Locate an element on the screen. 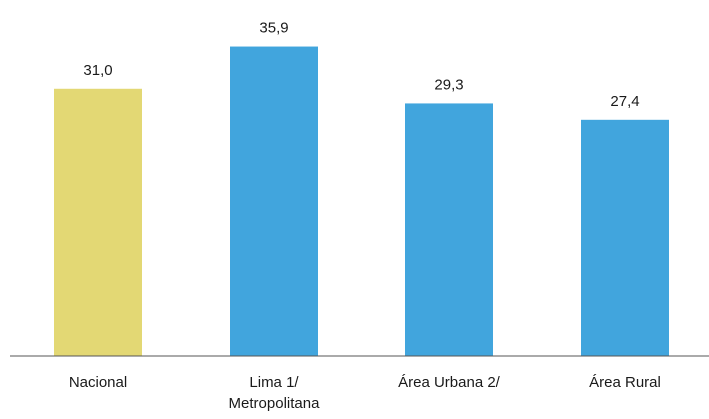  category-label-1-line-0: Lima 1/ is located at coordinates (274, 382).